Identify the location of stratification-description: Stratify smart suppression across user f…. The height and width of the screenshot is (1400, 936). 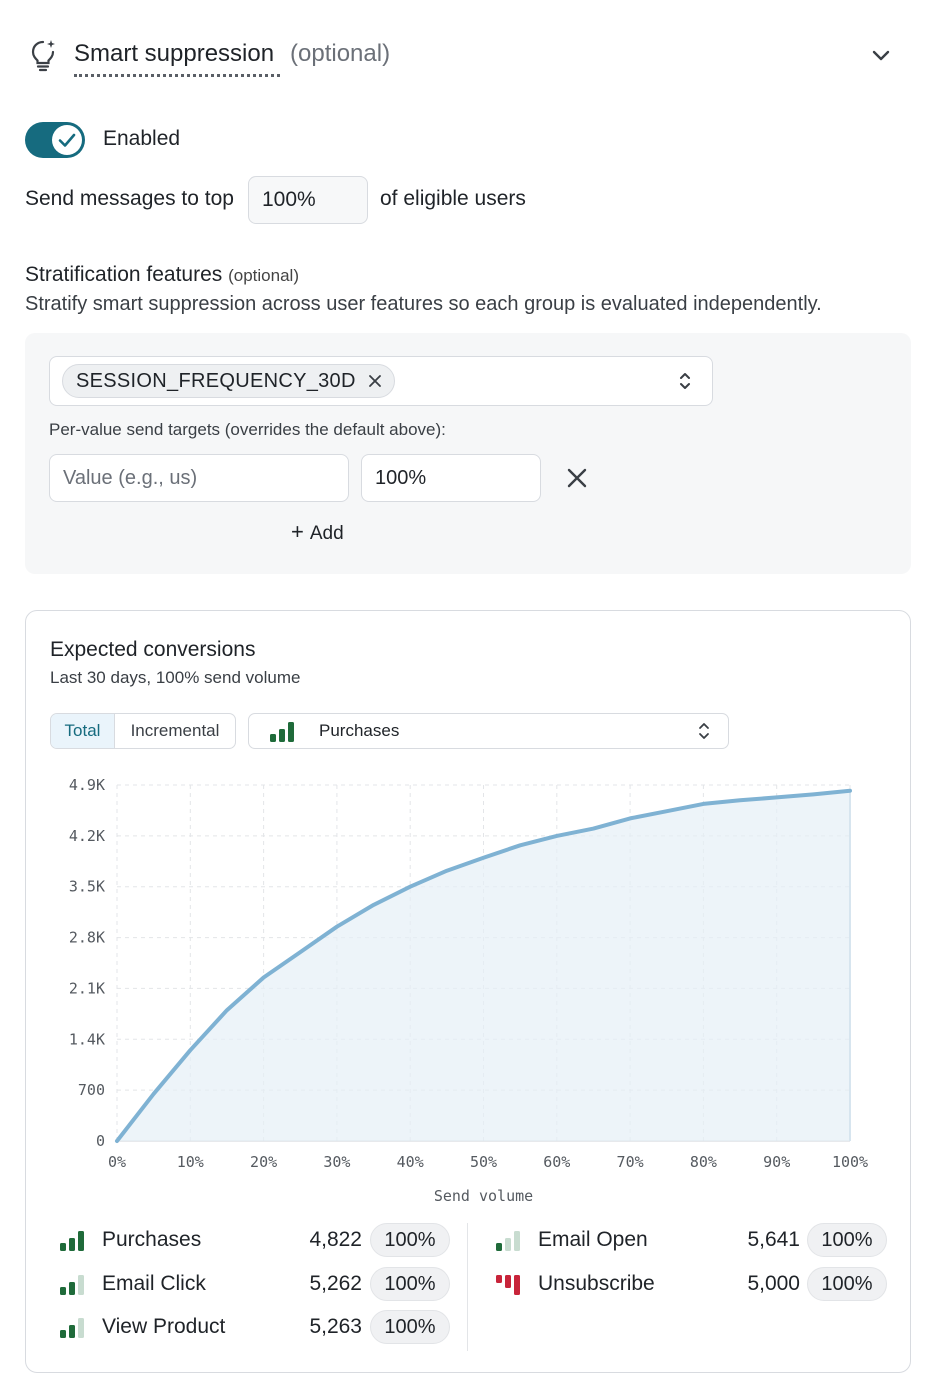
(423, 304).